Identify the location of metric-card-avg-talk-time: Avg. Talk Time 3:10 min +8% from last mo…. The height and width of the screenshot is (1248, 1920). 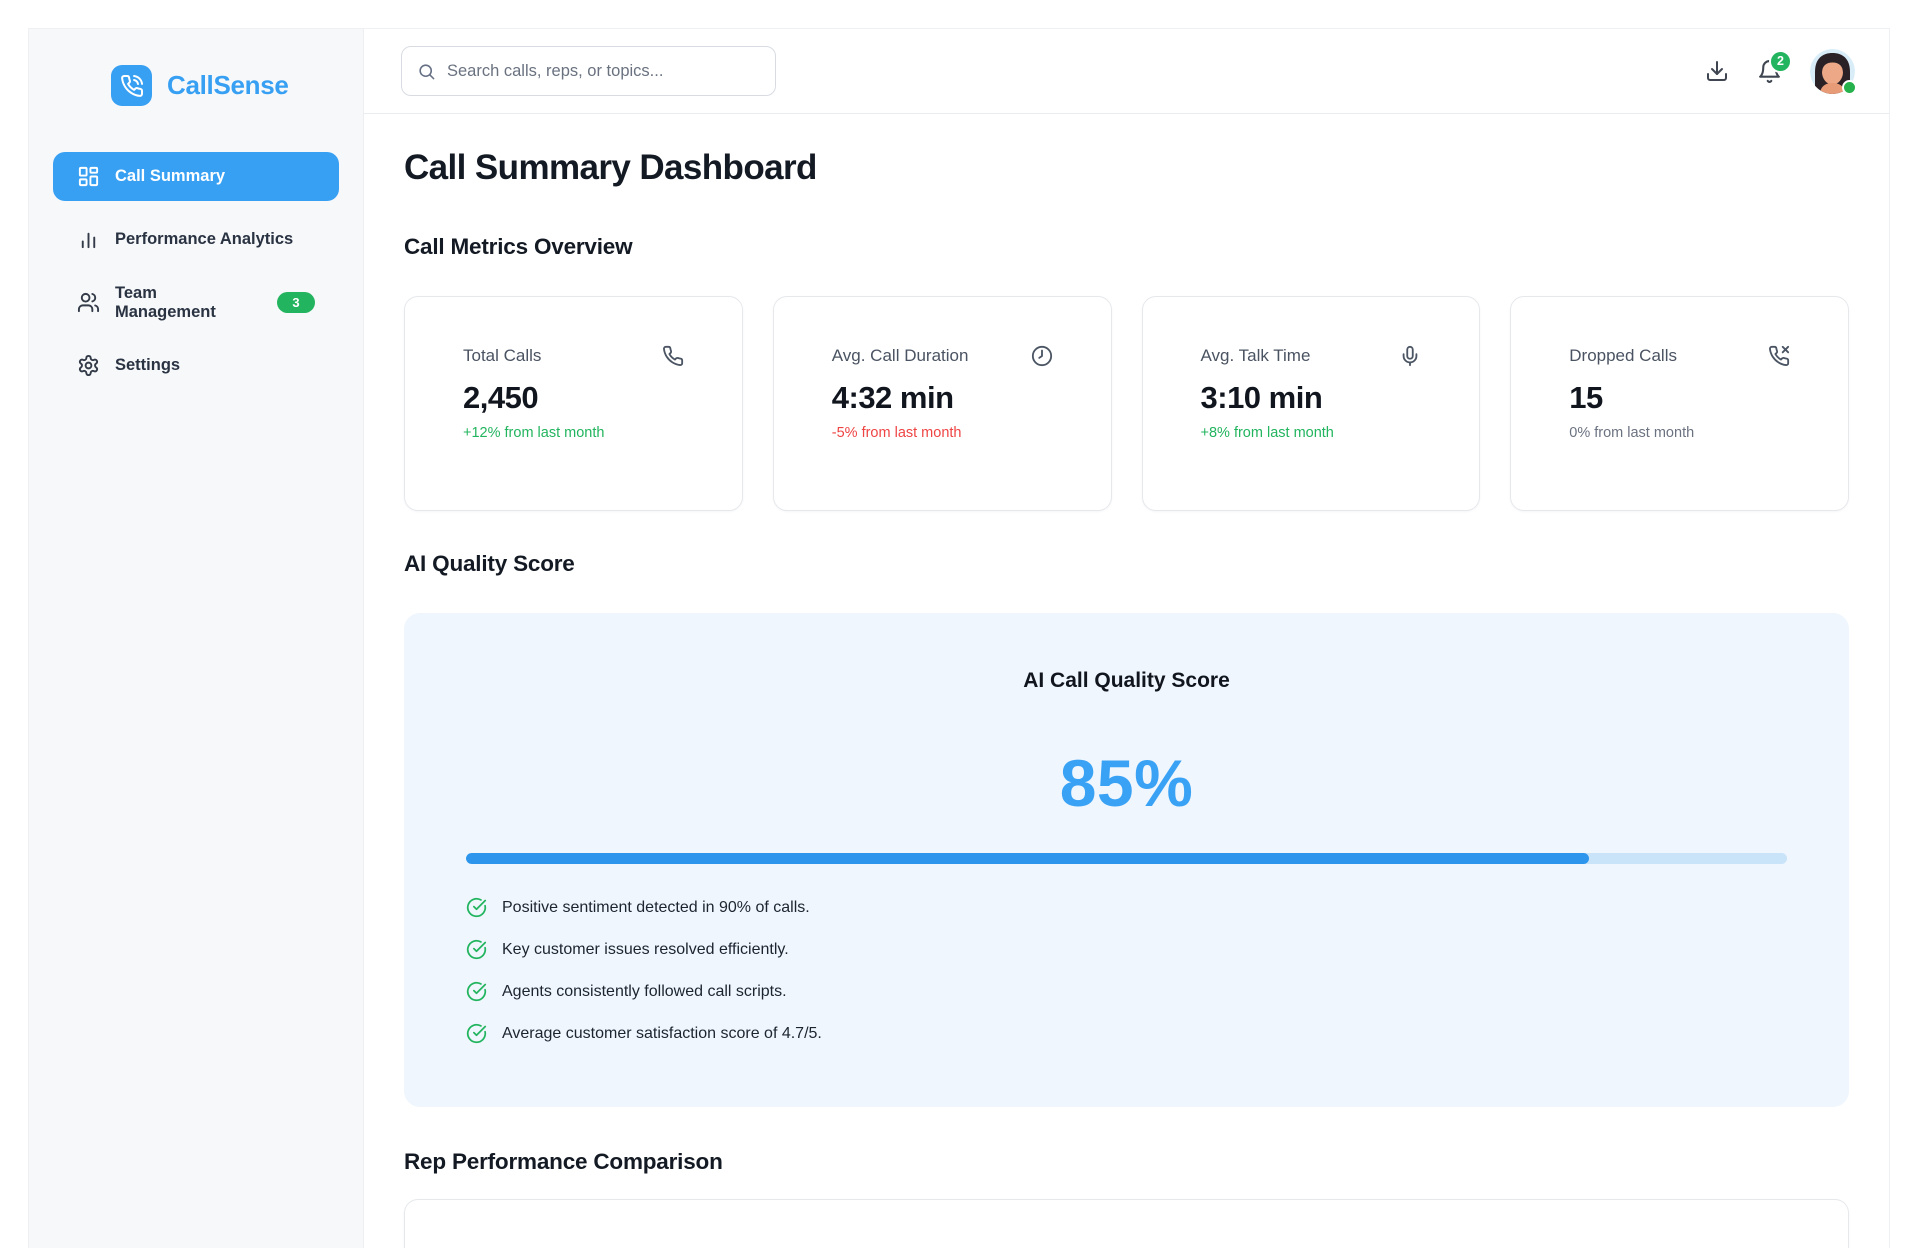
(1311, 403).